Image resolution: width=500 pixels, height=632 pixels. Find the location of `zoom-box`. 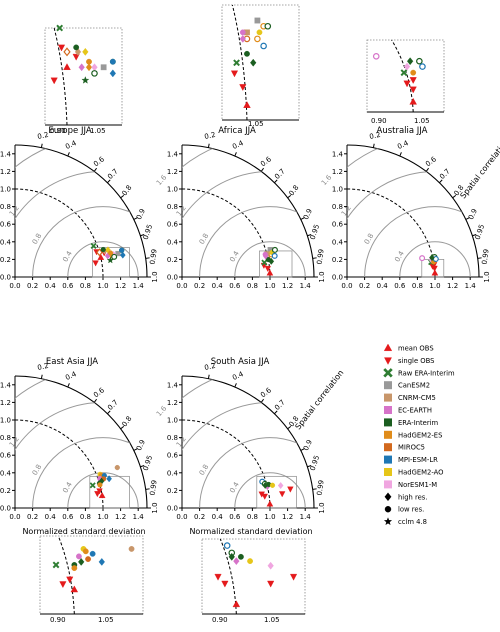

zoom-box is located at coordinates (276, 492).